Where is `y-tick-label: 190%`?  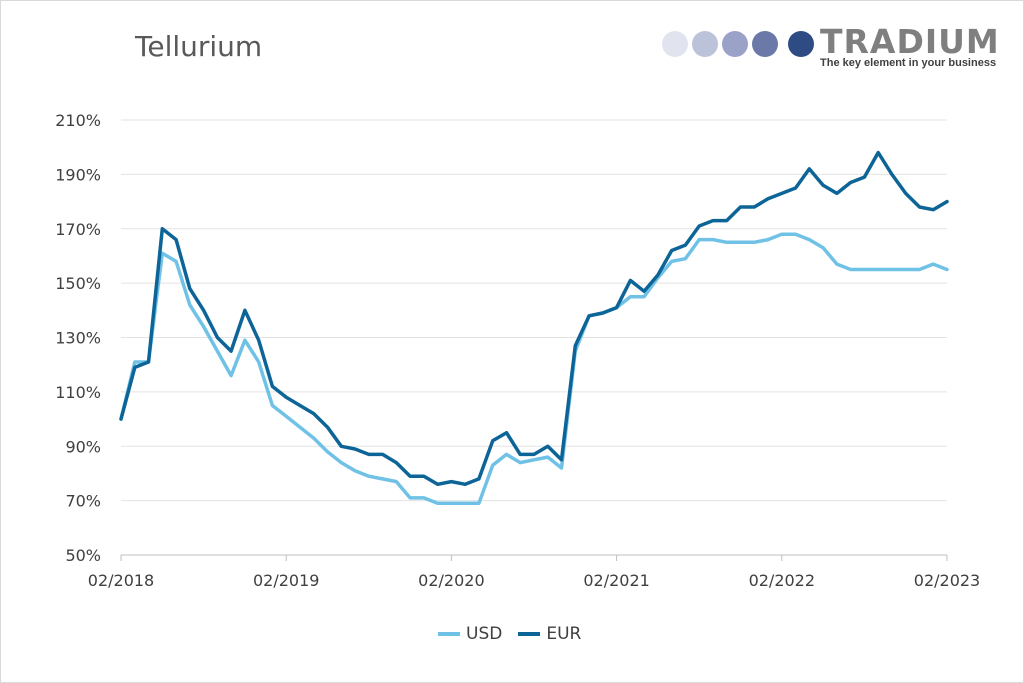 y-tick-label: 190% is located at coordinates (78, 174).